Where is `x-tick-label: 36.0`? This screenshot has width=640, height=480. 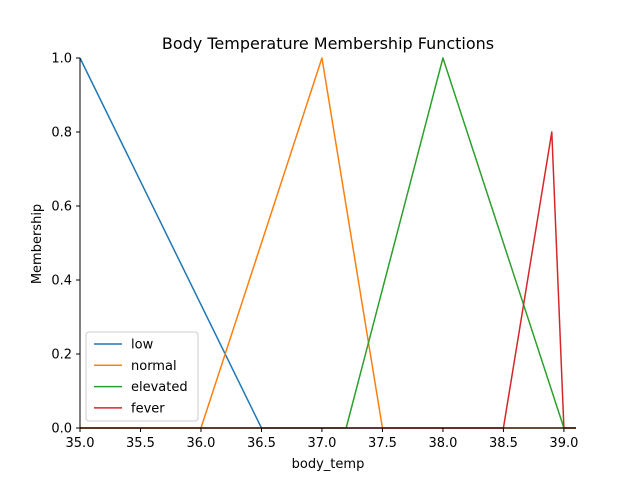 x-tick-label: 36.0 is located at coordinates (200, 443).